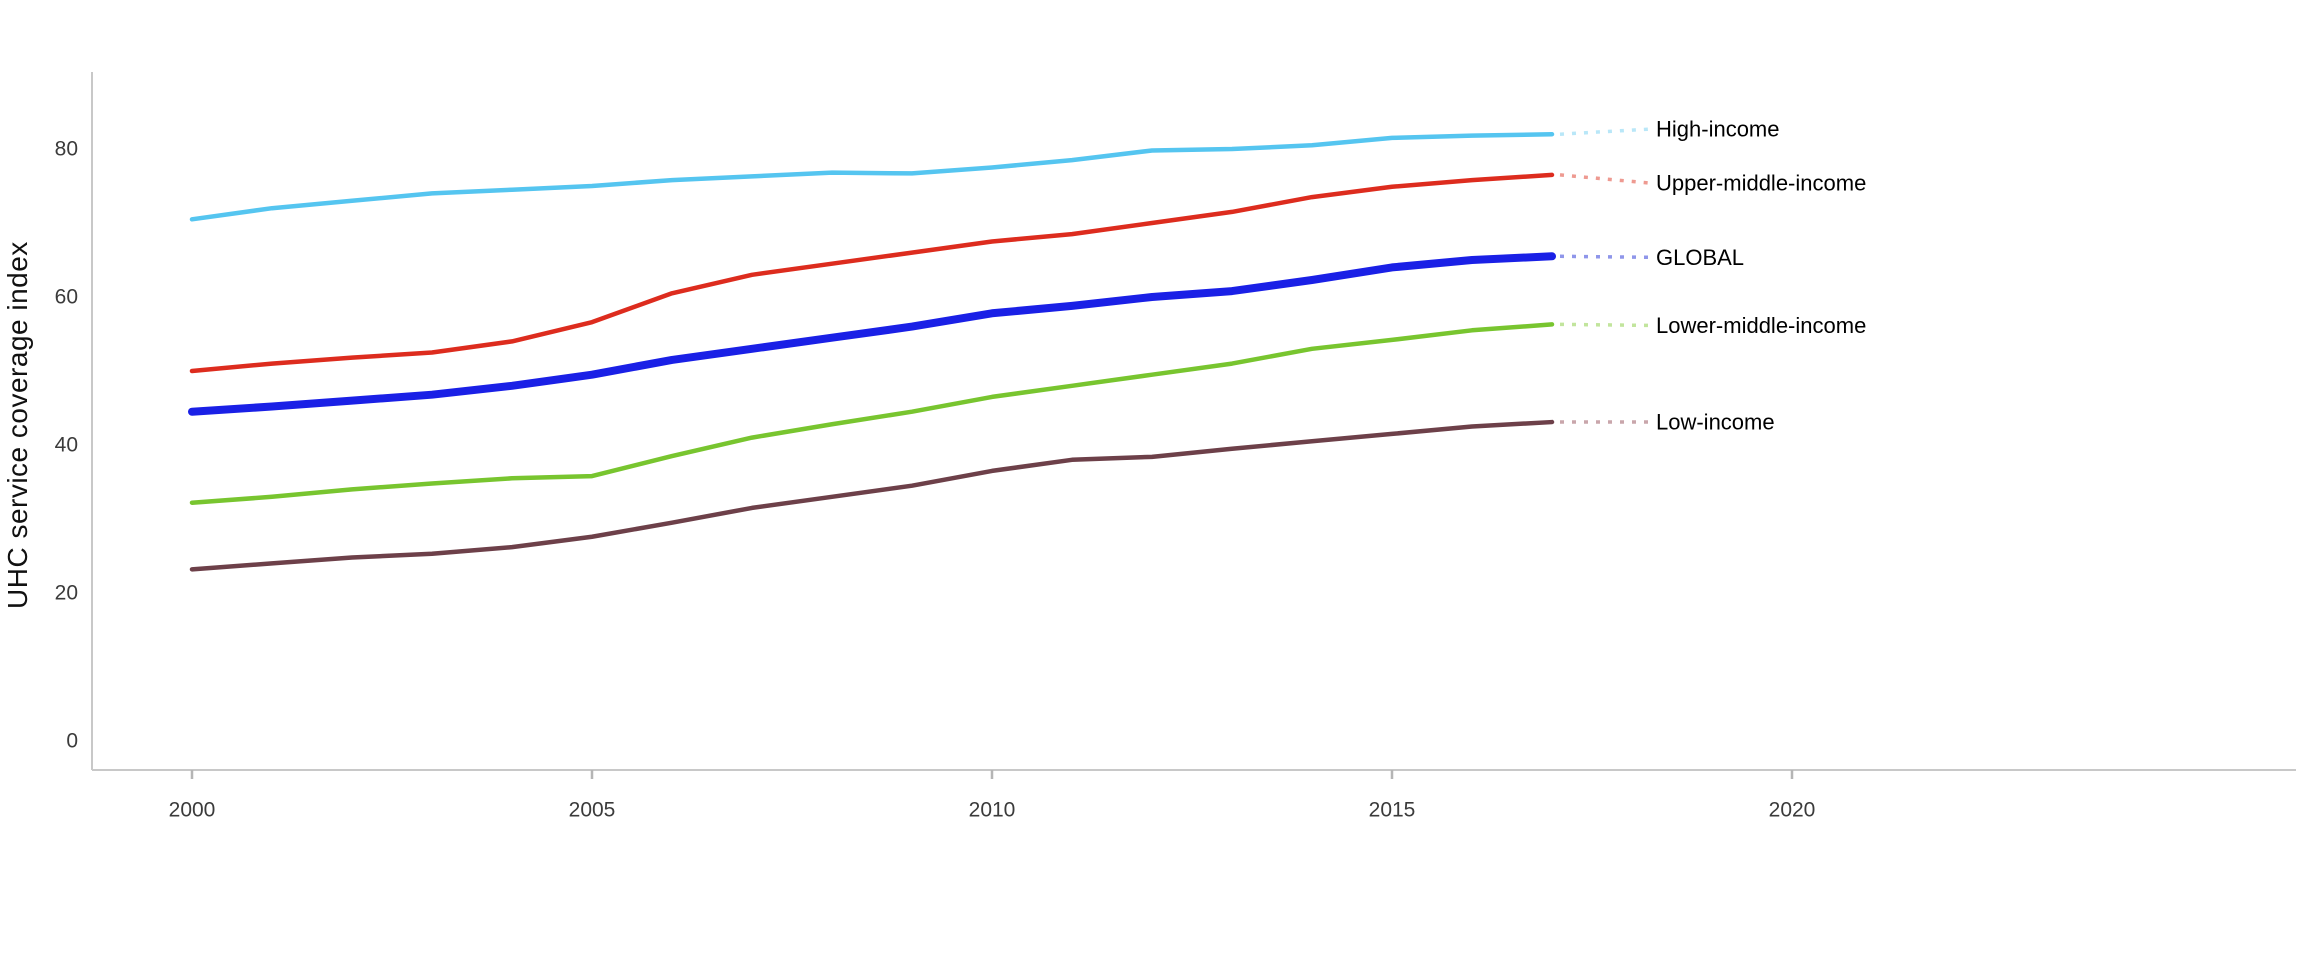 The image size is (2304, 960). Describe the element at coordinates (66, 297) in the screenshot. I see `y-tick-label: 60` at that location.